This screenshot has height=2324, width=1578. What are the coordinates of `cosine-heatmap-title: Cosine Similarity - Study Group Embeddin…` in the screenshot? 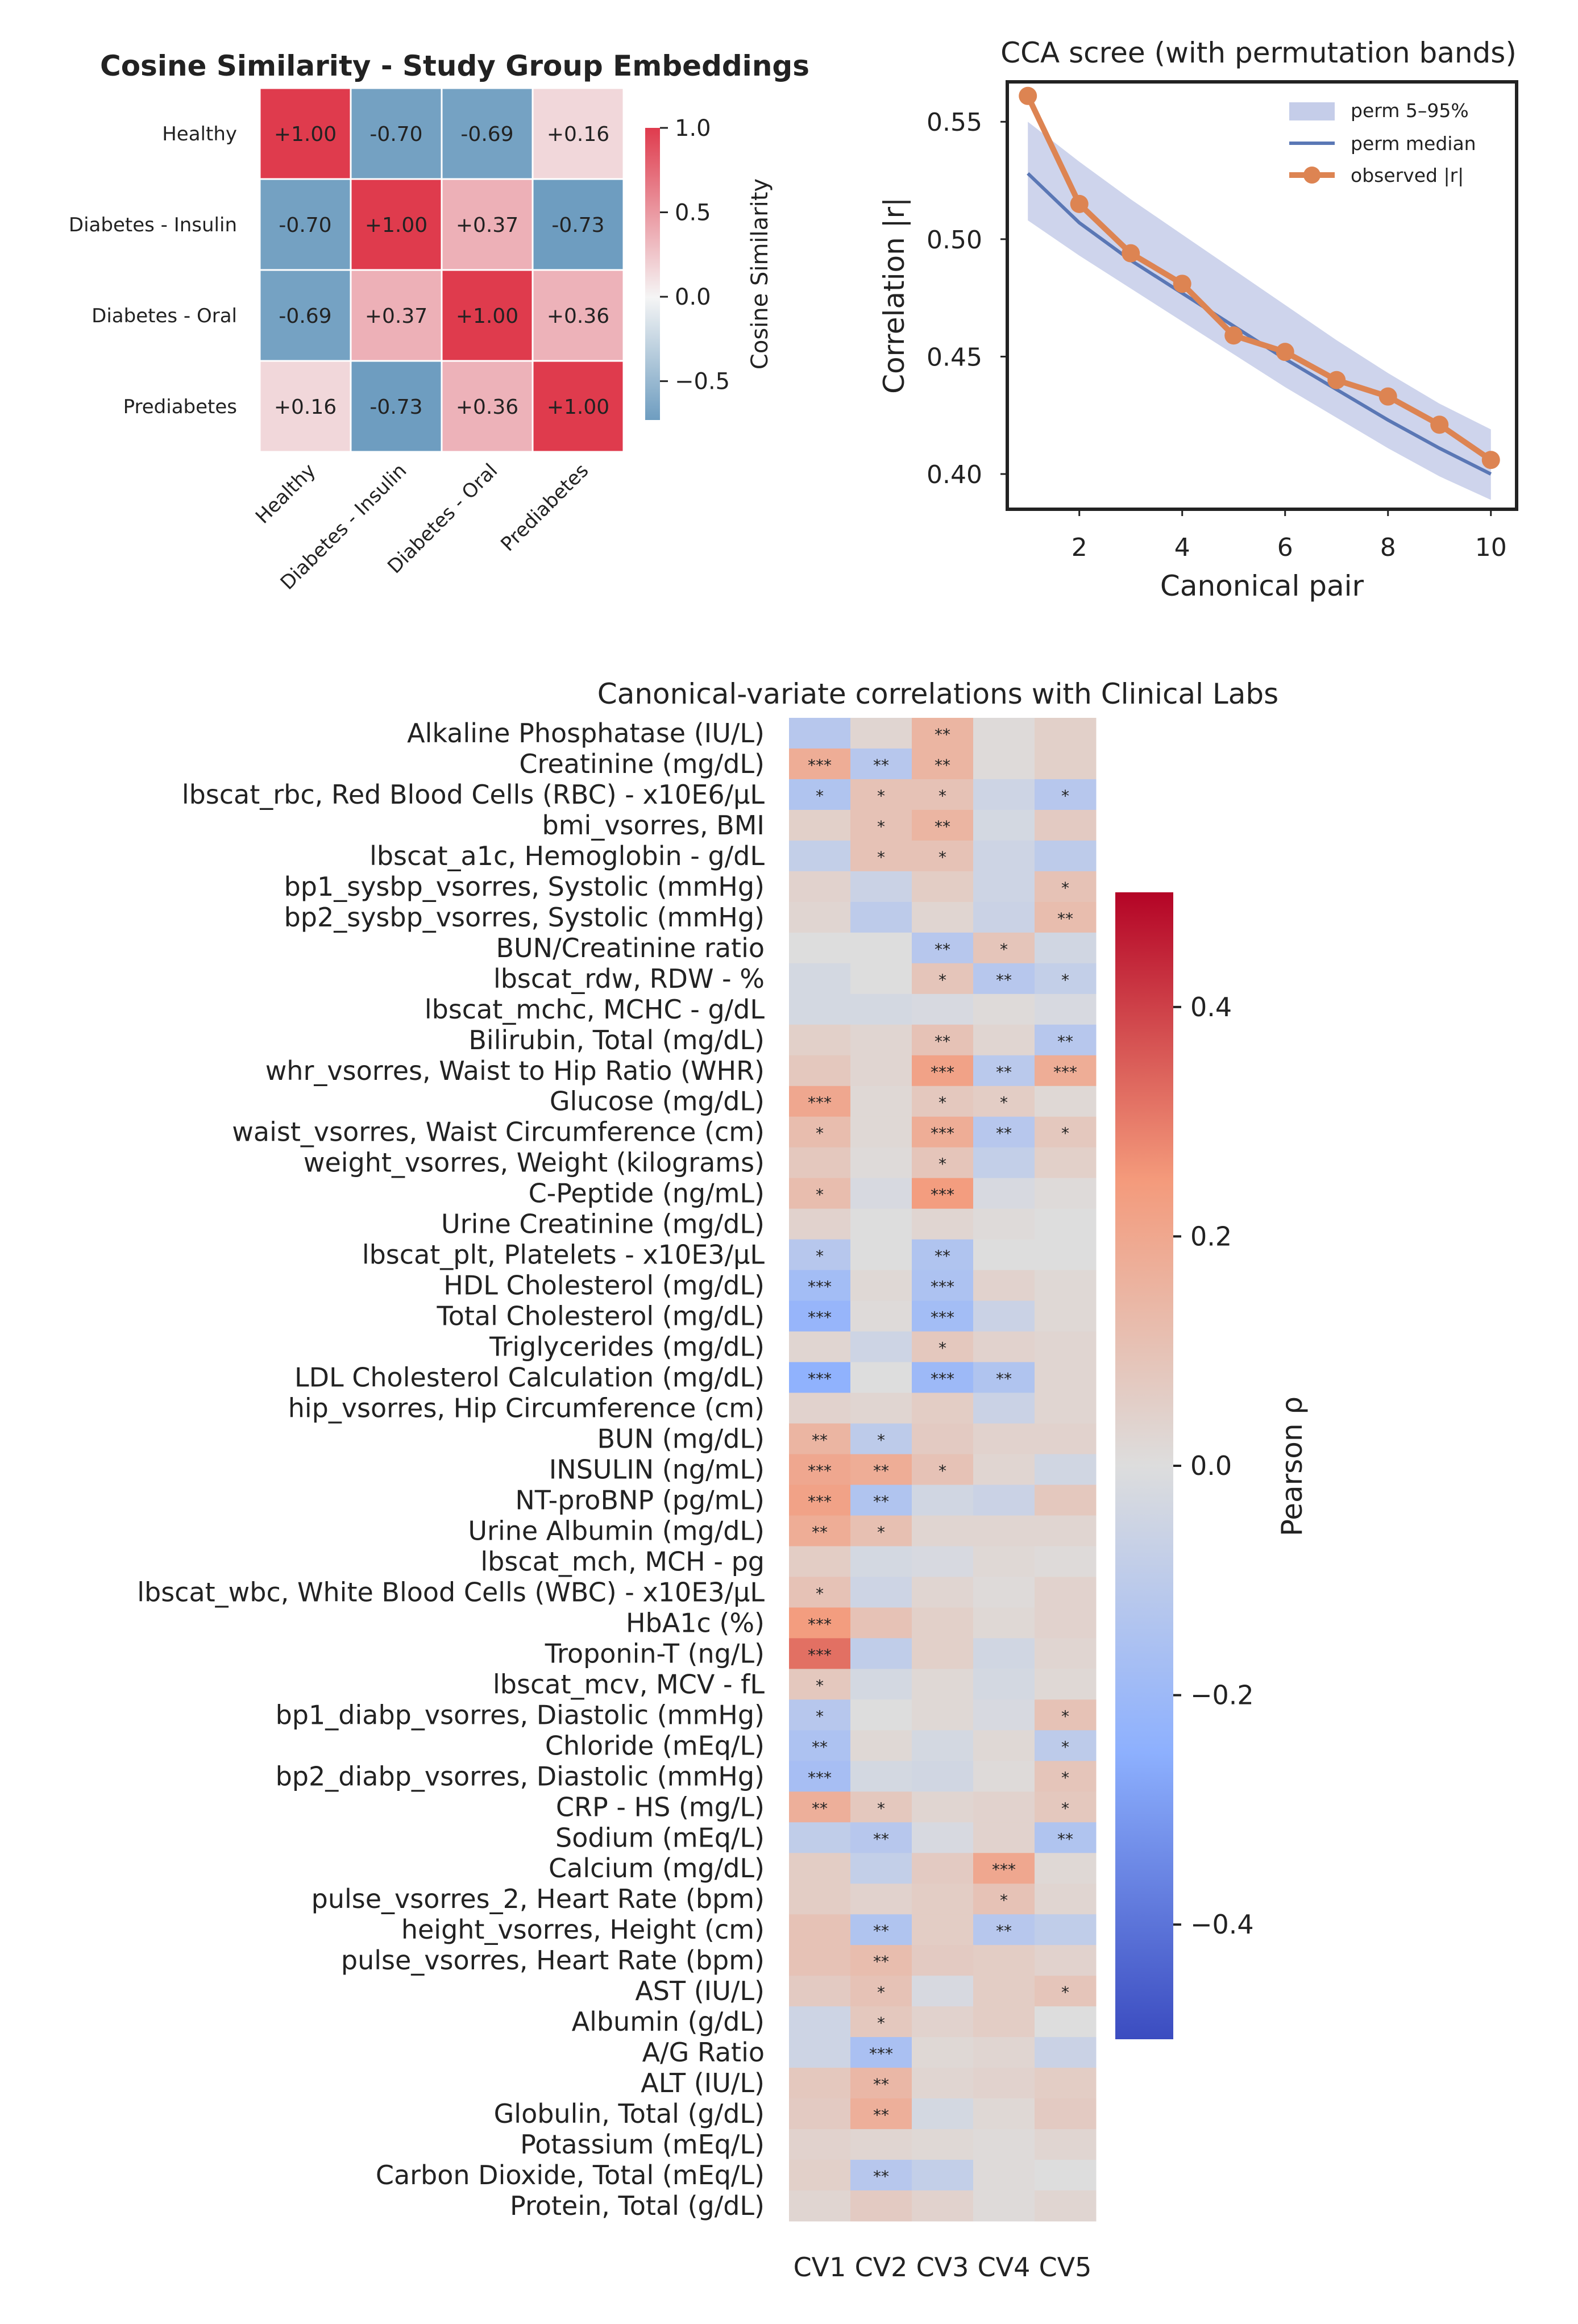 It's located at (454, 65).